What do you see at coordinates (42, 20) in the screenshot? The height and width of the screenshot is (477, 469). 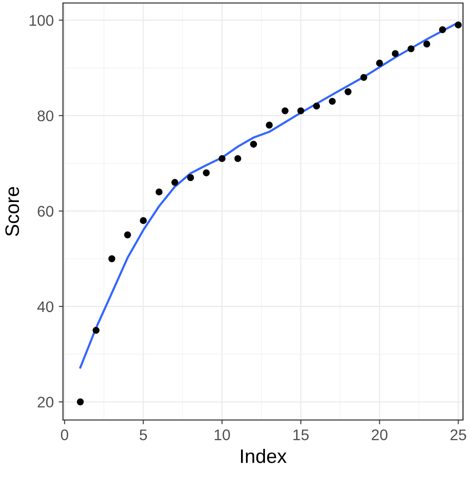 I see `y-tick-label: 100` at bounding box center [42, 20].